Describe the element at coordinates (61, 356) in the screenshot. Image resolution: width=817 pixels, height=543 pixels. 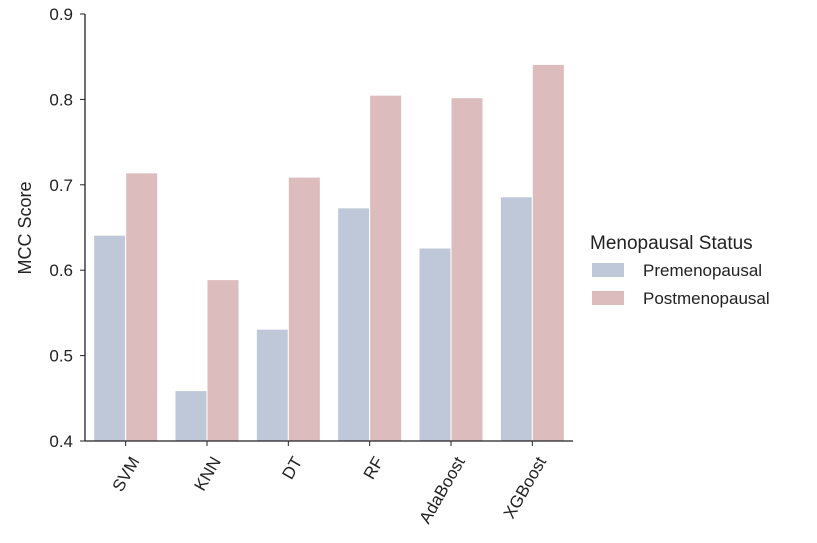
I see `y-tick-label: 0.5` at that location.